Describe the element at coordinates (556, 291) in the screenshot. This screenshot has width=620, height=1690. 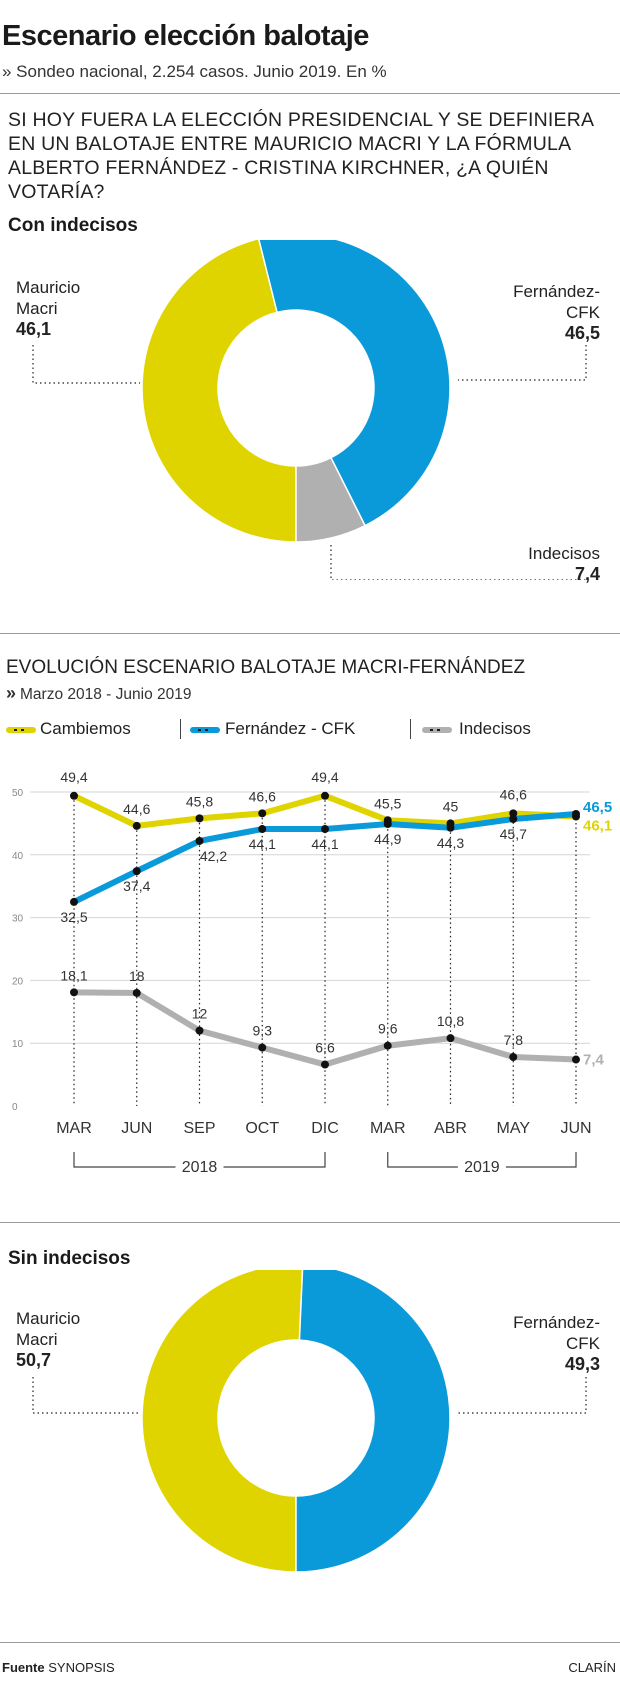
I see `donut1-label-fernandez-line1: Fernández-` at that location.